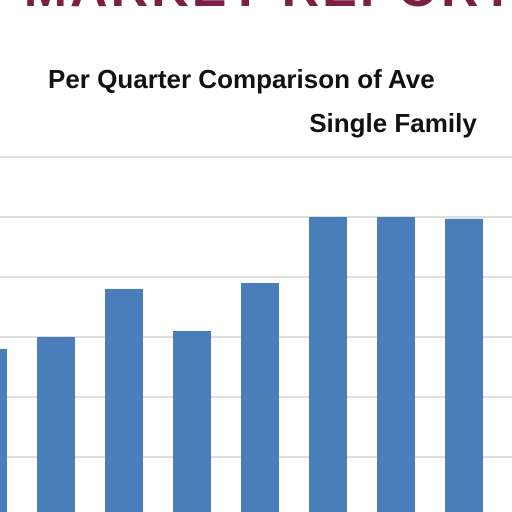 The image size is (512, 512). I want to click on chart-title: Per Quarter Comparison of Ave, so click(241, 79).